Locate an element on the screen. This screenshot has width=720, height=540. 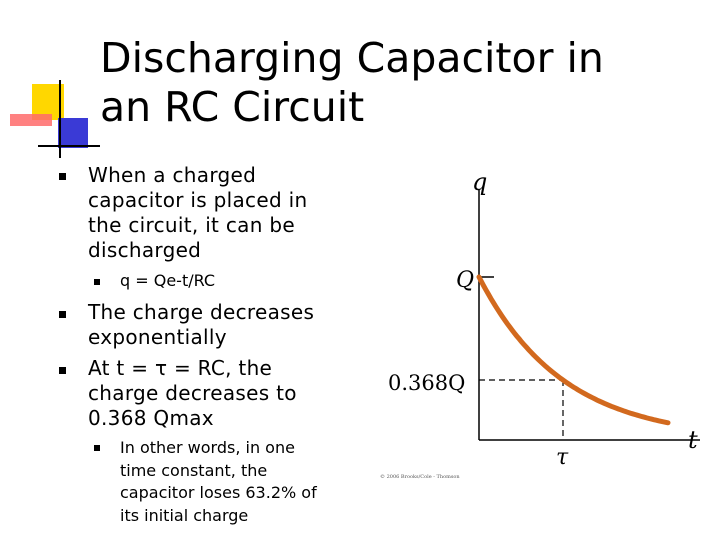
formula-text: q = Qe-t/RC is located at coordinates (168, 280).